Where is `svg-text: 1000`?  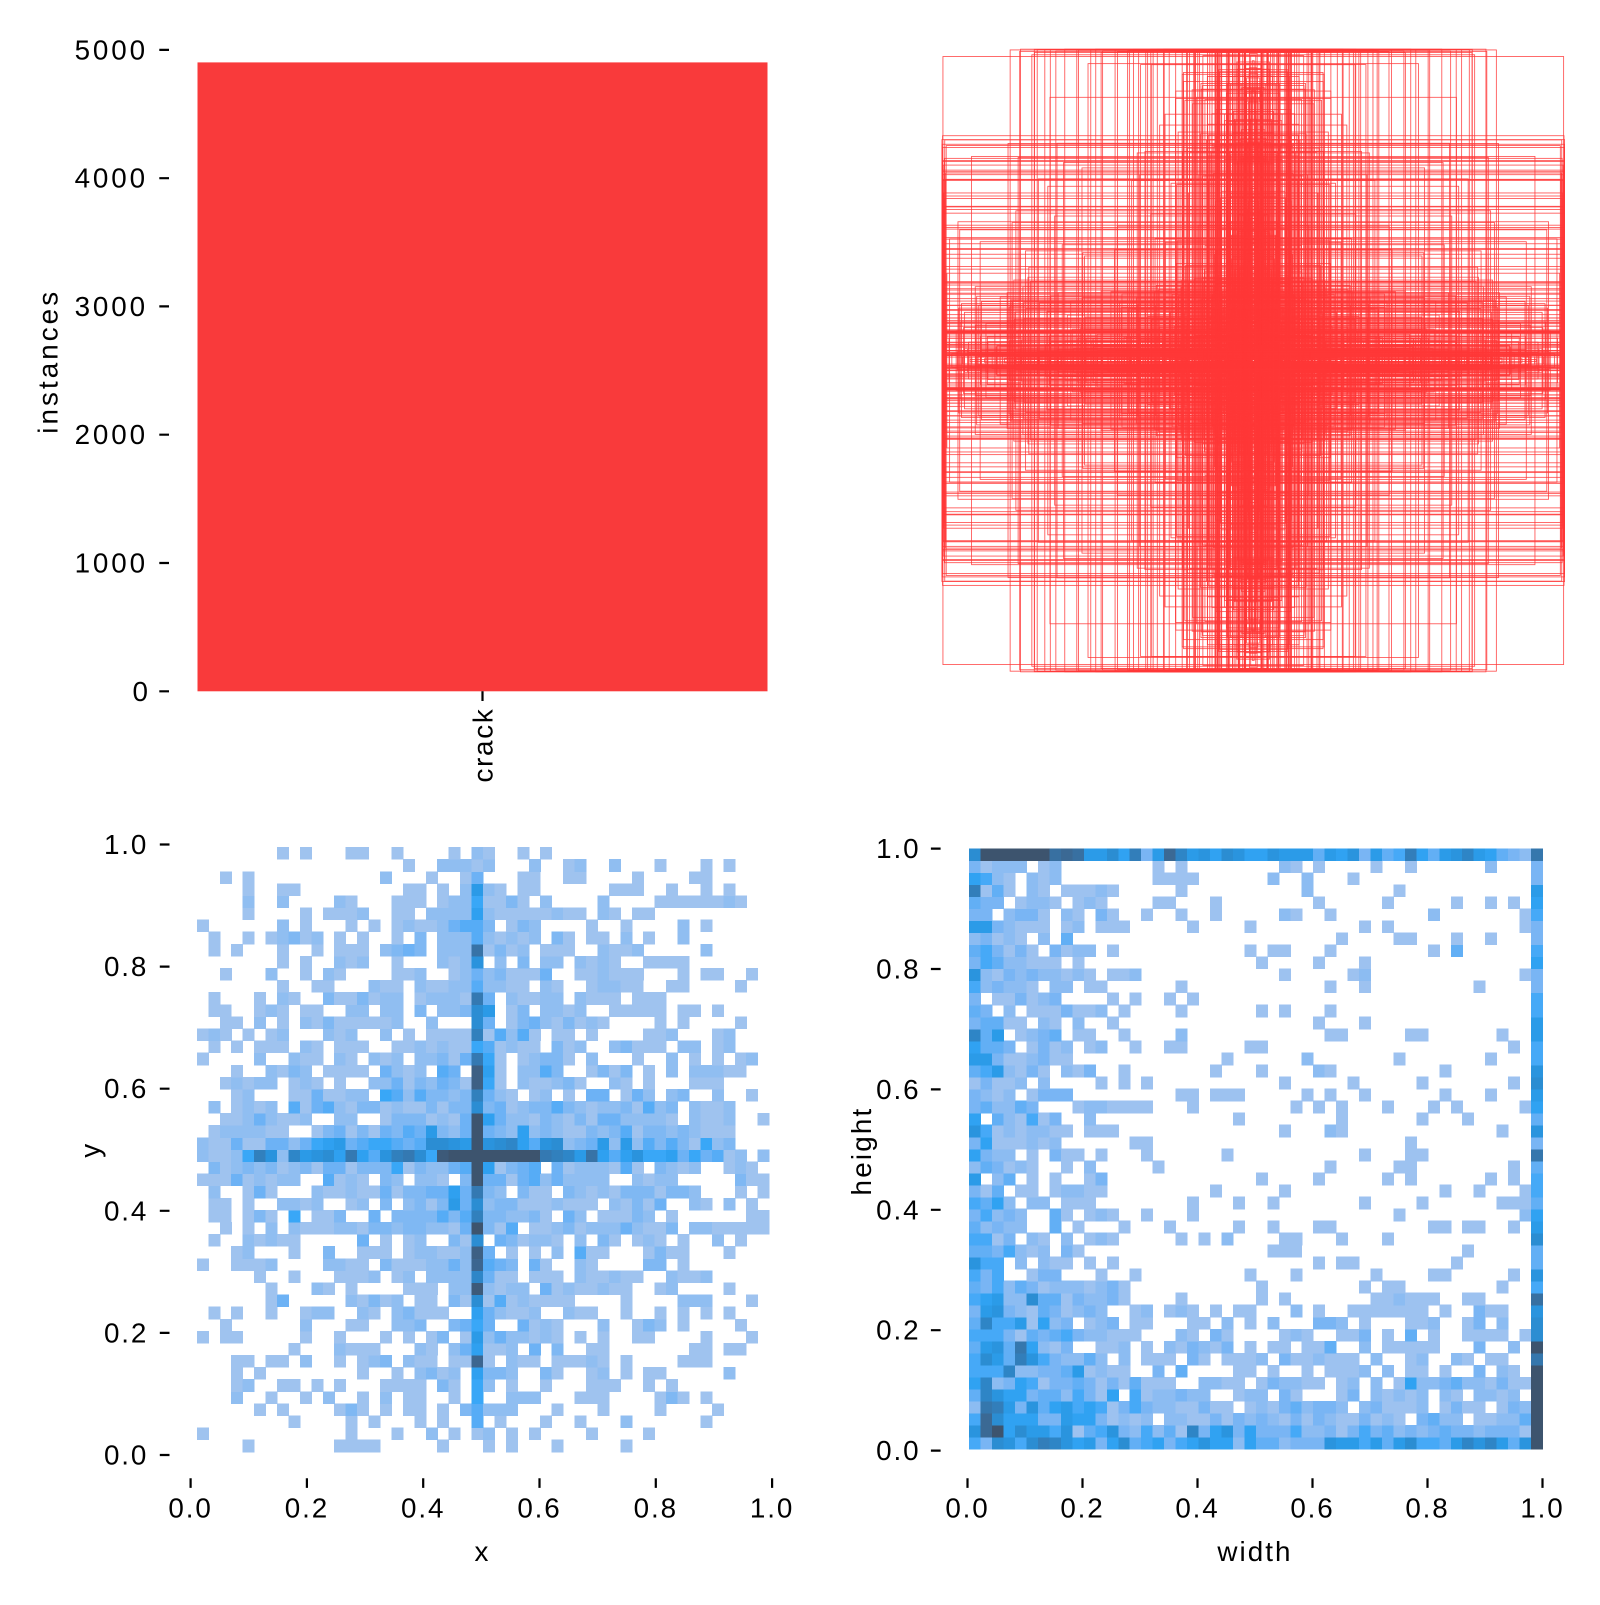 svg-text: 1000 is located at coordinates (111, 563).